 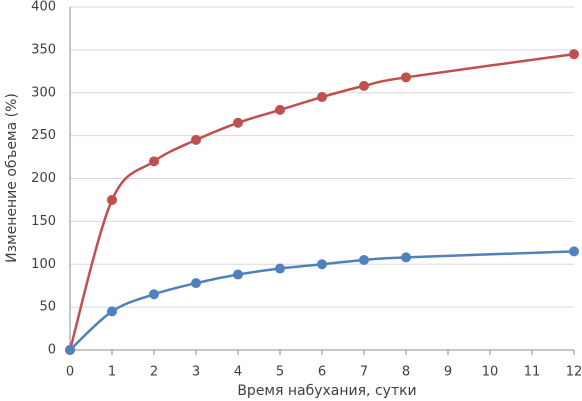 What do you see at coordinates (364, 372) in the screenshot?
I see `x-tick-label: 7` at bounding box center [364, 372].